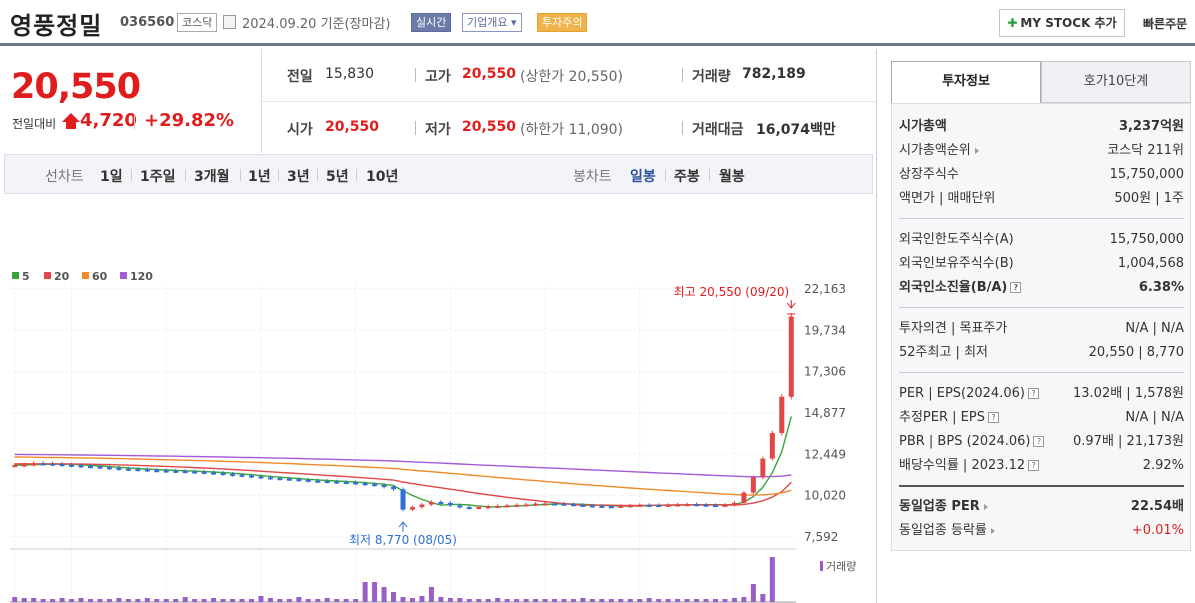  Describe the element at coordinates (259, 177) in the screenshot. I see `period-1y: 1년` at that location.